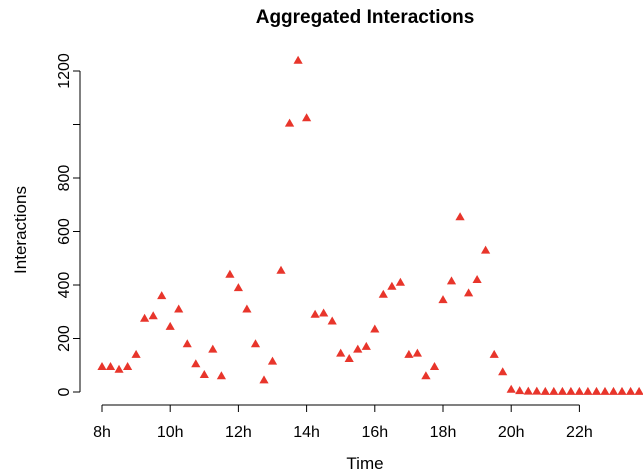  Describe the element at coordinates (64, 391) in the screenshot. I see `y-tick-label: 0` at that location.